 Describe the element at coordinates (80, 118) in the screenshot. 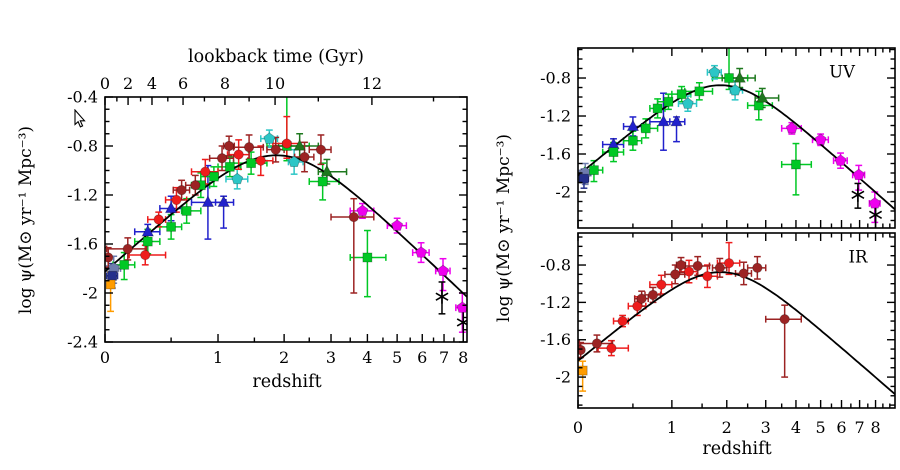

I see `mouse-cursor-icon` at that location.